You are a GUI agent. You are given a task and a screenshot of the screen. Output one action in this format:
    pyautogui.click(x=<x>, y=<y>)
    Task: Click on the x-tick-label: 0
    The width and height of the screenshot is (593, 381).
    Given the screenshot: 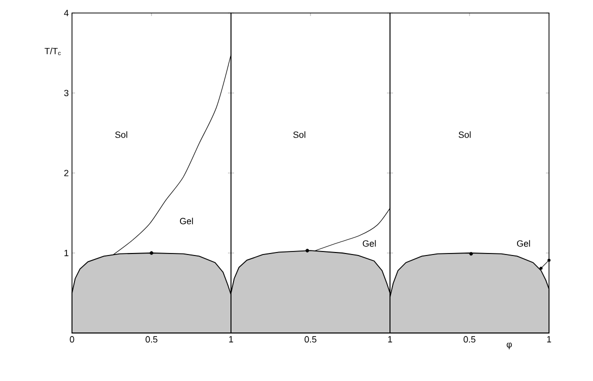 What is the action you would take?
    pyautogui.click(x=72, y=339)
    